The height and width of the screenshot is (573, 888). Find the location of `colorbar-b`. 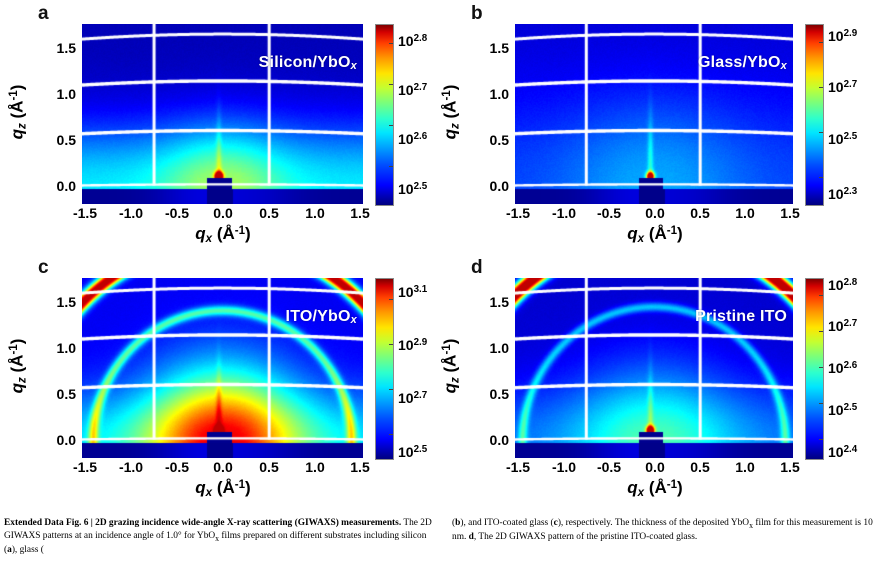

colorbar-b is located at coordinates (814, 115).